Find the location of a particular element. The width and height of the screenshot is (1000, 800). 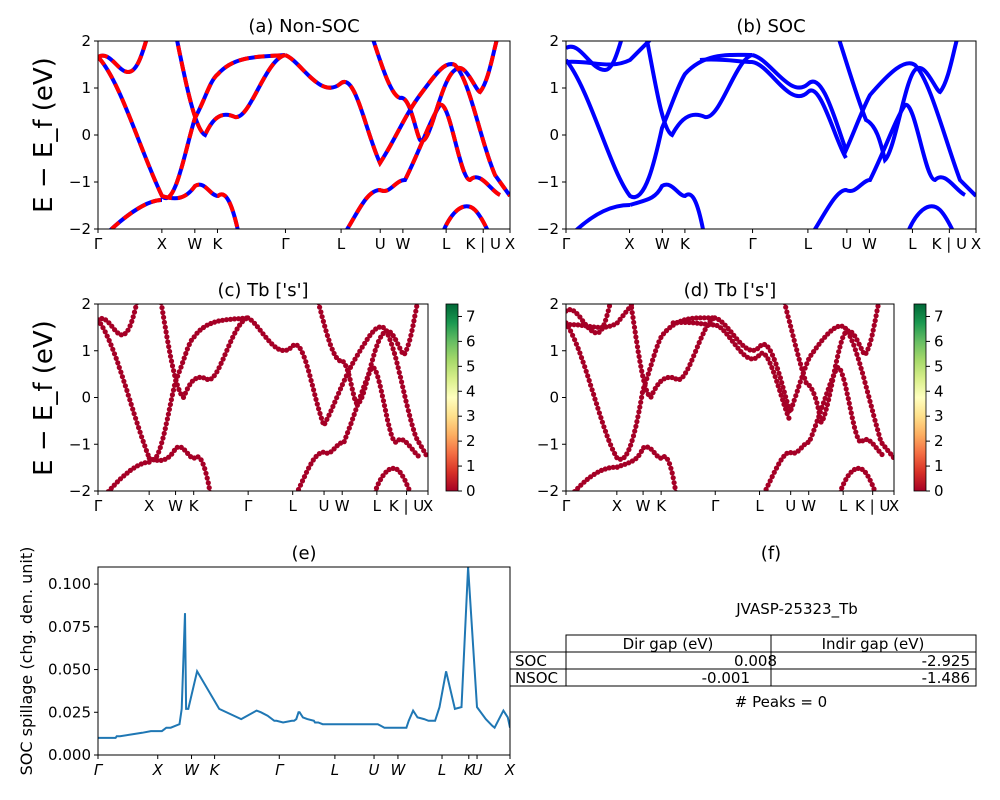

table-header-indir-gap: Indir gap (eV) is located at coordinates (873, 644).